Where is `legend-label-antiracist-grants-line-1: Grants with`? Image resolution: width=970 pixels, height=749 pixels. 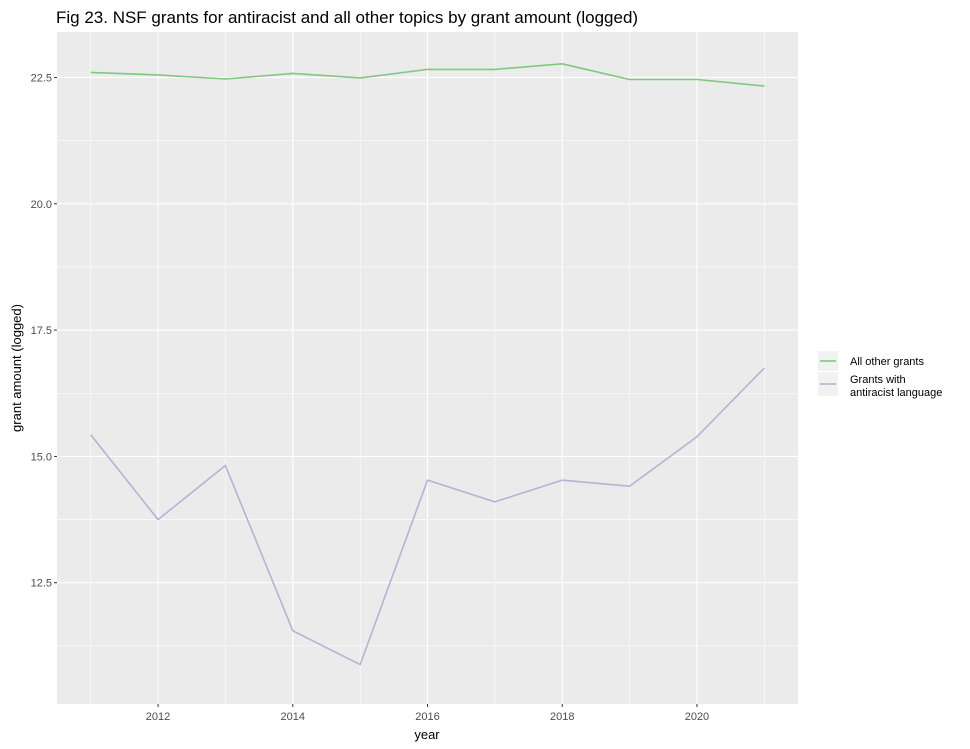
legend-label-antiracist-grants-line-1: Grants with is located at coordinates (878, 380).